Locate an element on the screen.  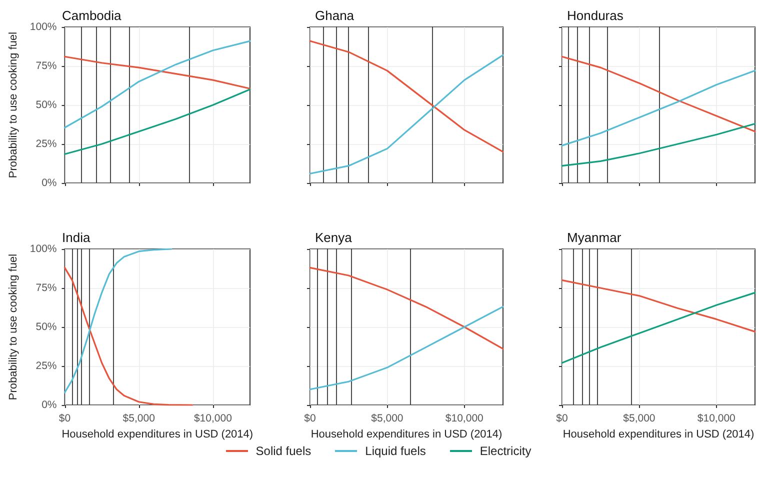
chart-title: Myanmar is located at coordinates (594, 237).